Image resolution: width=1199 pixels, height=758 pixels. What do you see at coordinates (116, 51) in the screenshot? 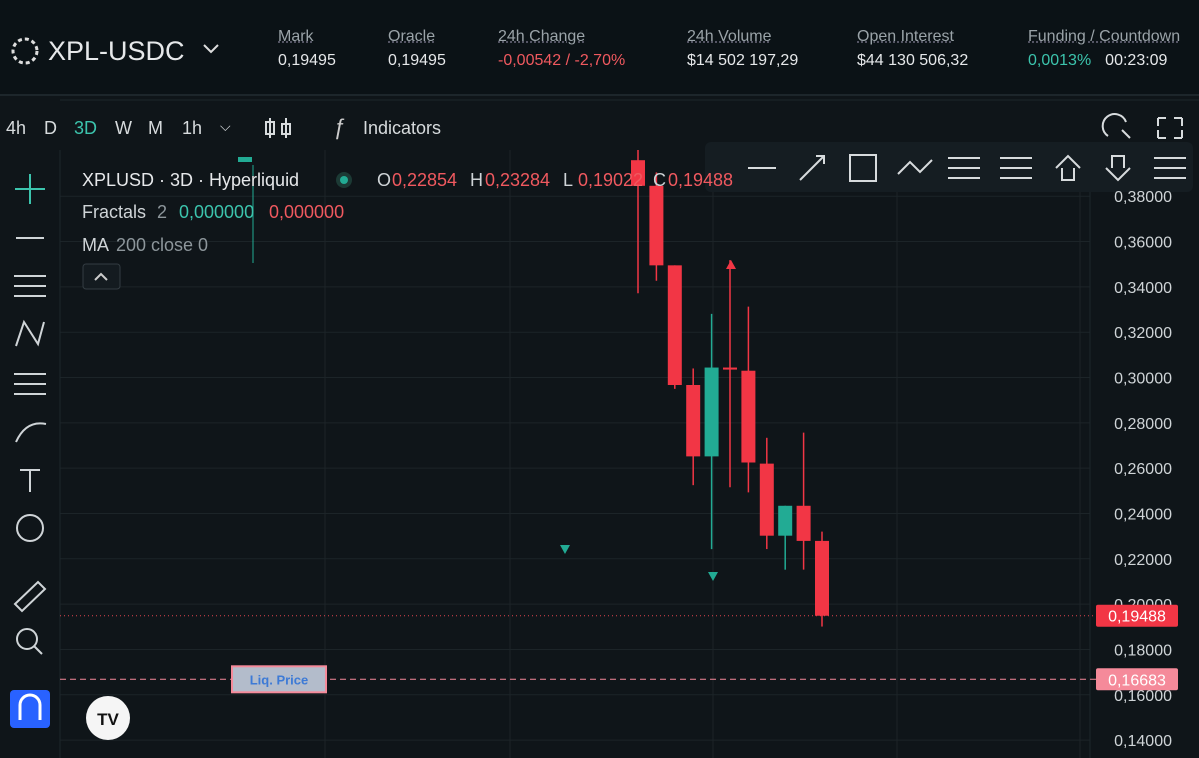
I see `symbol: XPL-USDC` at bounding box center [116, 51].